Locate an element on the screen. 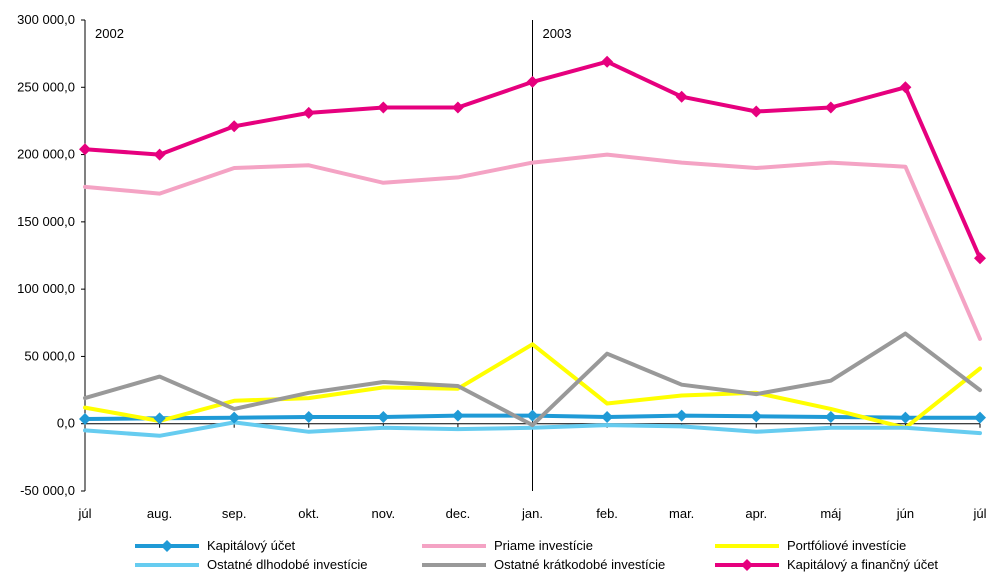 This screenshot has height=582, width=986. legend-label: Ostatné krátkodobé investície is located at coordinates (580, 564).